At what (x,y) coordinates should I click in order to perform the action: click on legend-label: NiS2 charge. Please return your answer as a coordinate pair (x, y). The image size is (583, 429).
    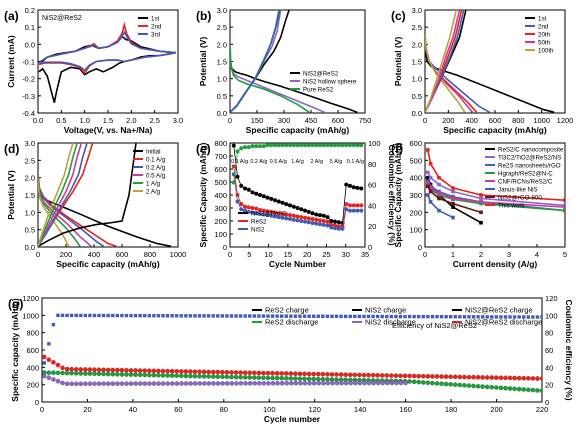
    Looking at the image, I should click on (385, 310).